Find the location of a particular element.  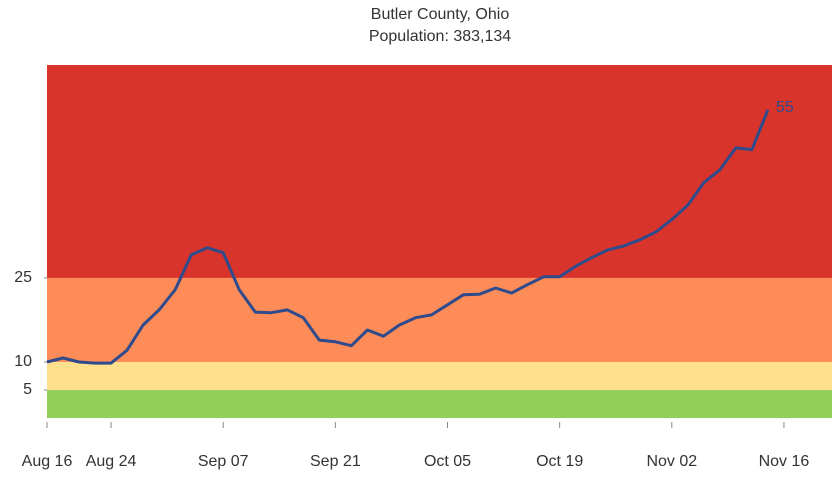

x-tick-label: Nov 02 is located at coordinates (671, 461).